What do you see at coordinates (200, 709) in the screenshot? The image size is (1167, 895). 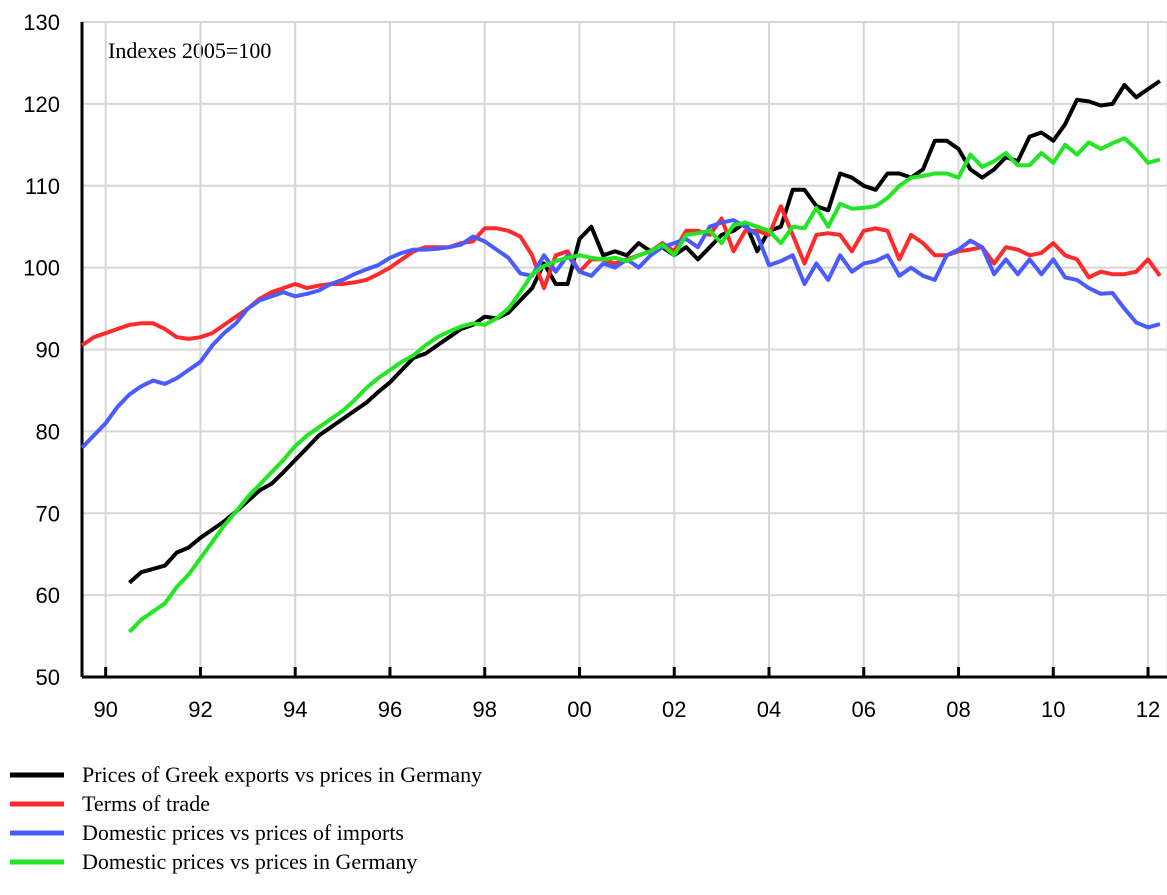 I see `x-tick-label: 92` at bounding box center [200, 709].